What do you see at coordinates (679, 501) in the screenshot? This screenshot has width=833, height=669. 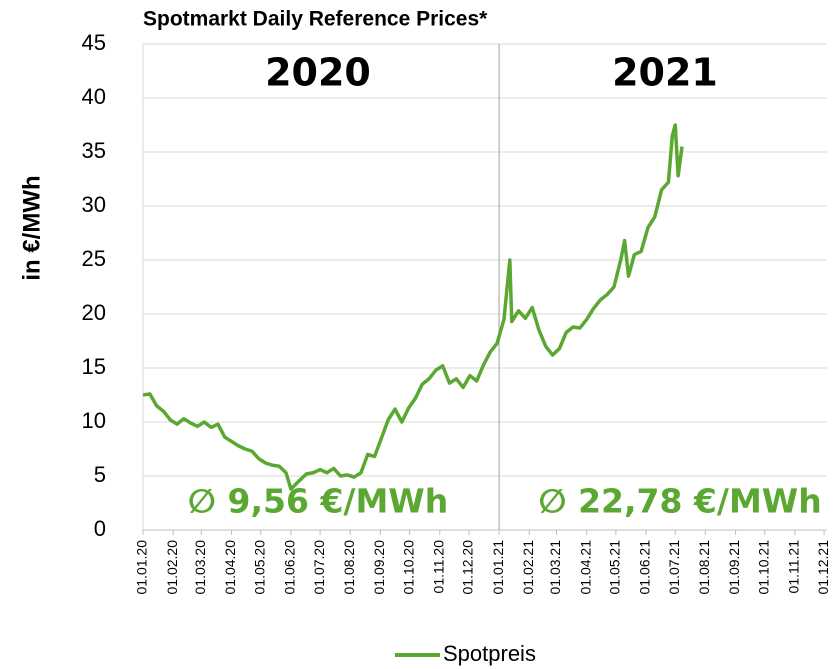 I see `average-label: ∅ 22,78 €/MWh` at bounding box center [679, 501].